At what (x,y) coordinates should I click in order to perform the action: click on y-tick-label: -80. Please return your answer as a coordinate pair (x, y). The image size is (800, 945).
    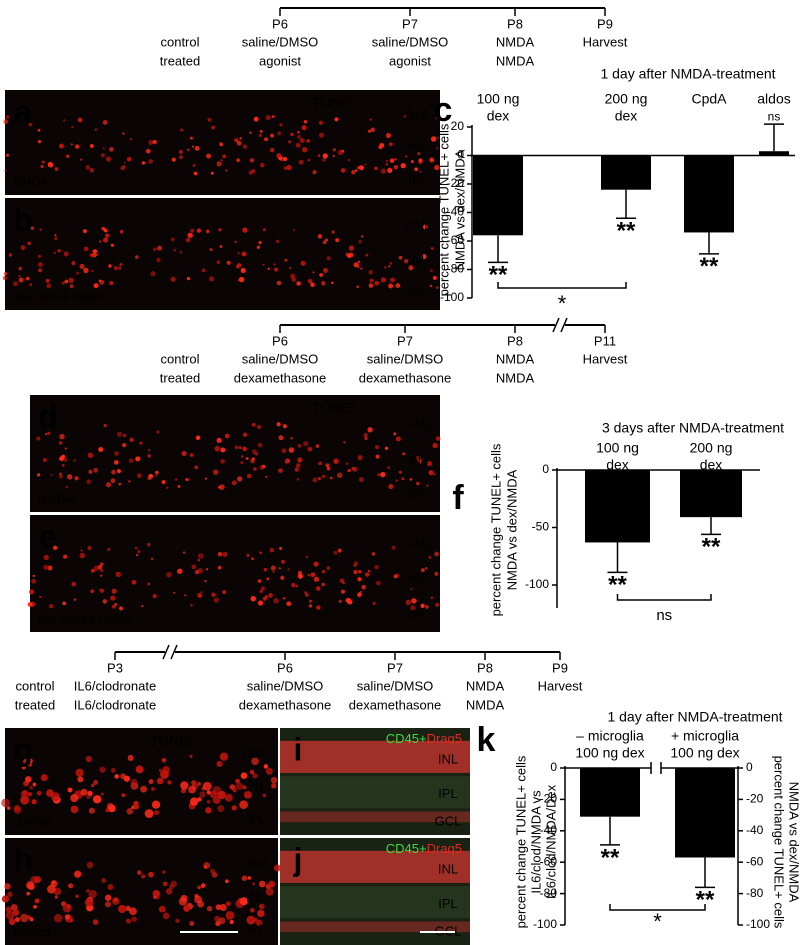
    Looking at the image, I should click on (456, 269).